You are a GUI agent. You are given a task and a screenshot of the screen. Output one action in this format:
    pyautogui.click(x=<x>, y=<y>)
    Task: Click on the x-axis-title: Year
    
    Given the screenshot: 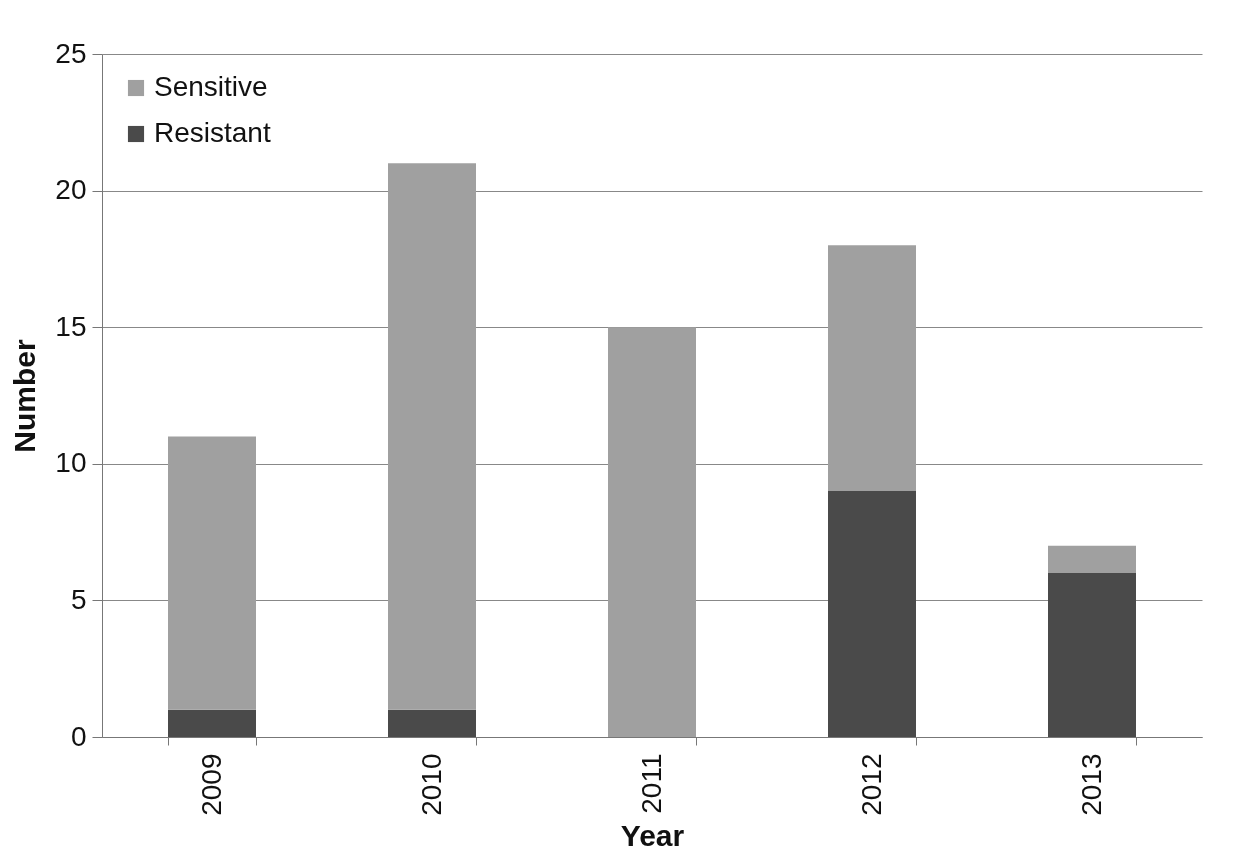 What is the action you would take?
    pyautogui.click(x=652, y=834)
    